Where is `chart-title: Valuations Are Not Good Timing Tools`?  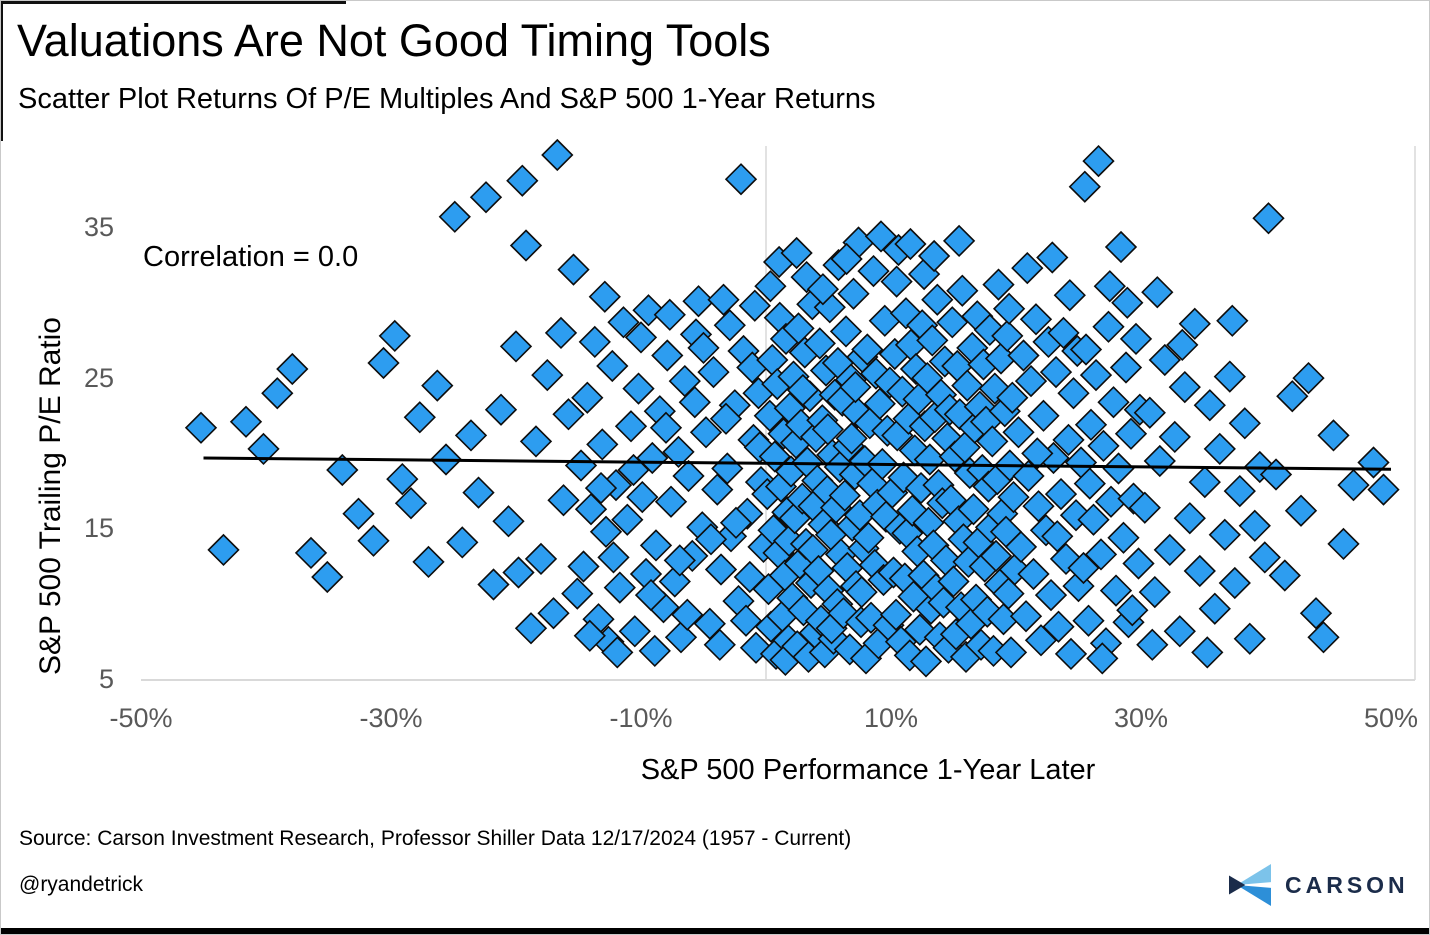
chart-title: Valuations Are Not Good Timing Tools is located at coordinates (394, 40).